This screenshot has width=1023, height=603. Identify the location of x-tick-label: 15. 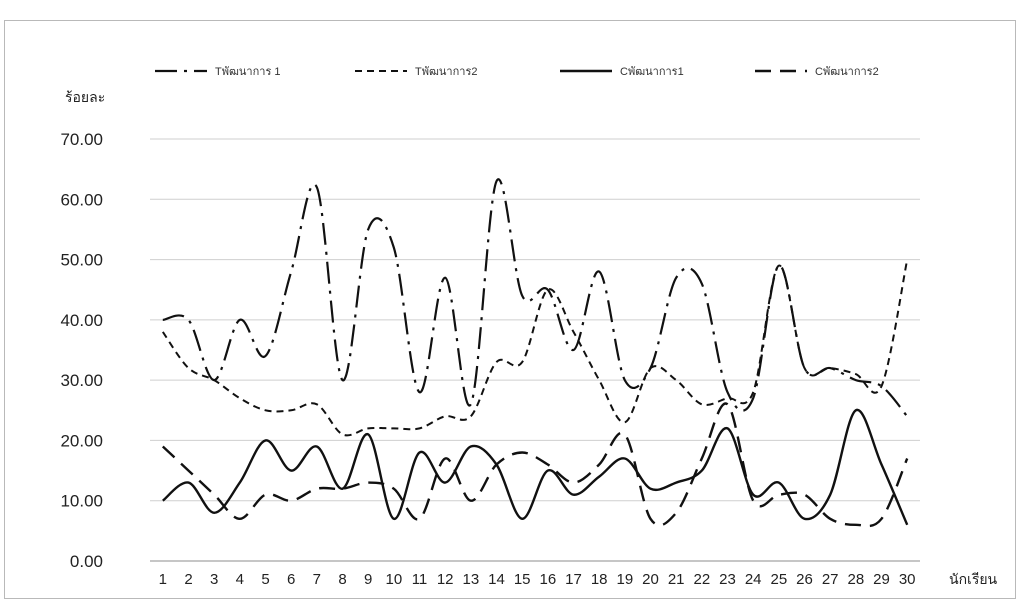
(522, 579).